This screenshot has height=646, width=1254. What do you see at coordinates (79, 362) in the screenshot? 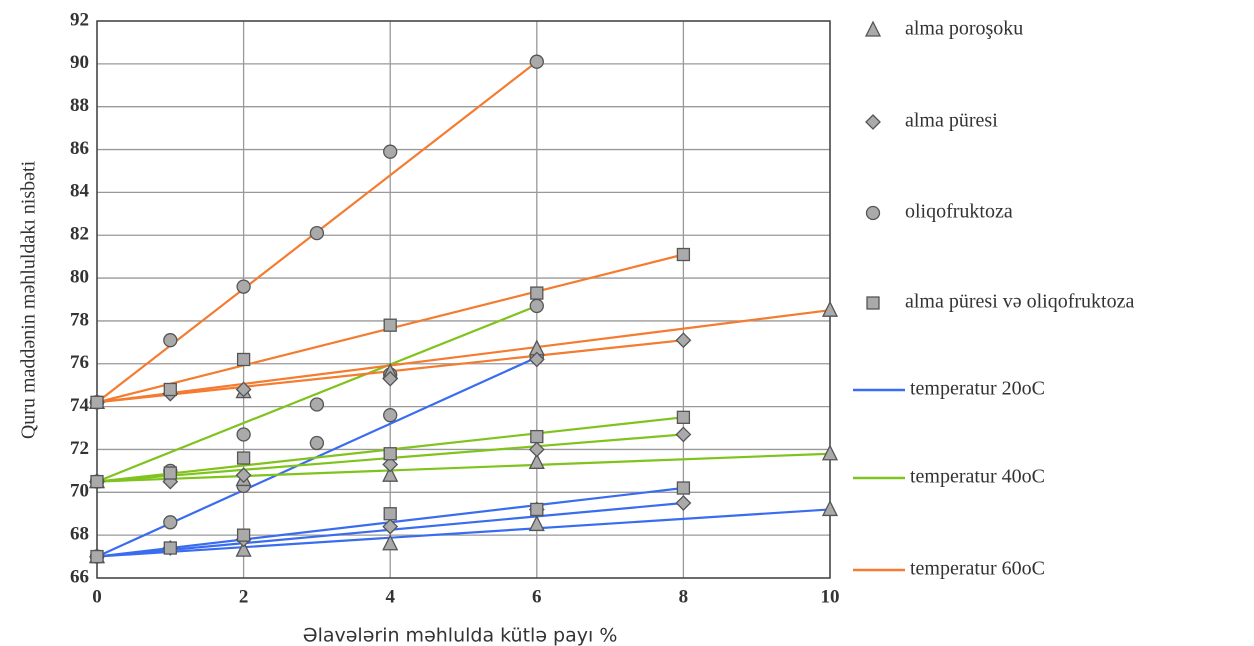
I see `y-tick-label: 76` at bounding box center [79, 362].